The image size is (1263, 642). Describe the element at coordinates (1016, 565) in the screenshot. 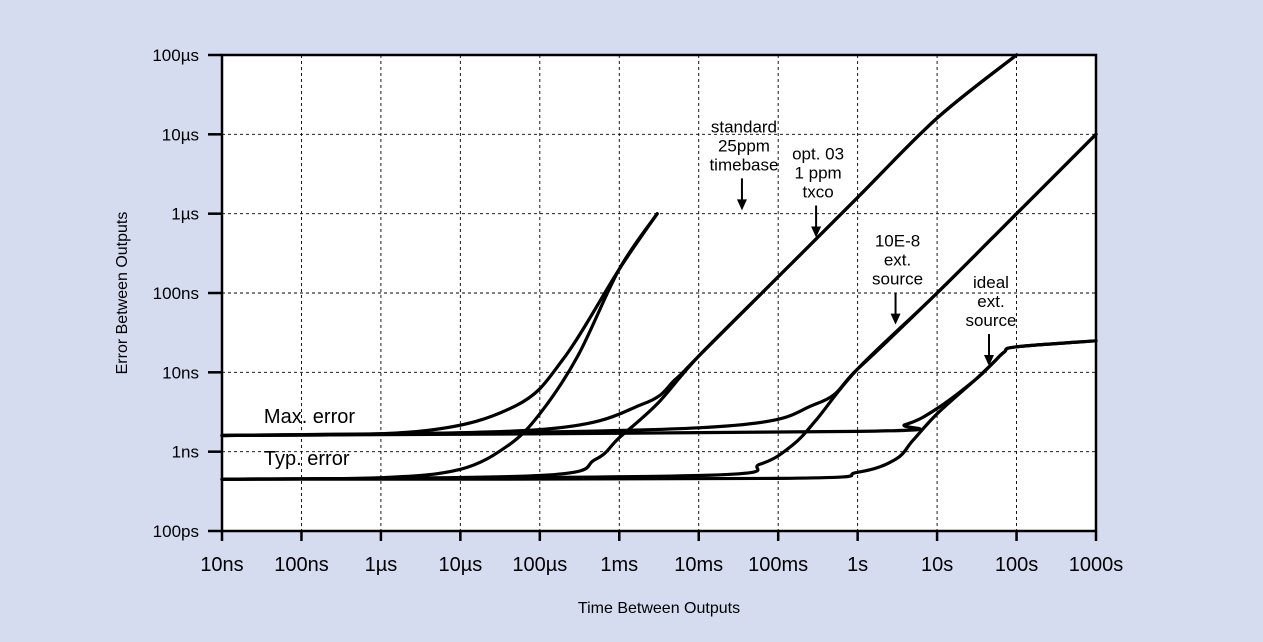

I see `x-tick-label: 100s` at that location.